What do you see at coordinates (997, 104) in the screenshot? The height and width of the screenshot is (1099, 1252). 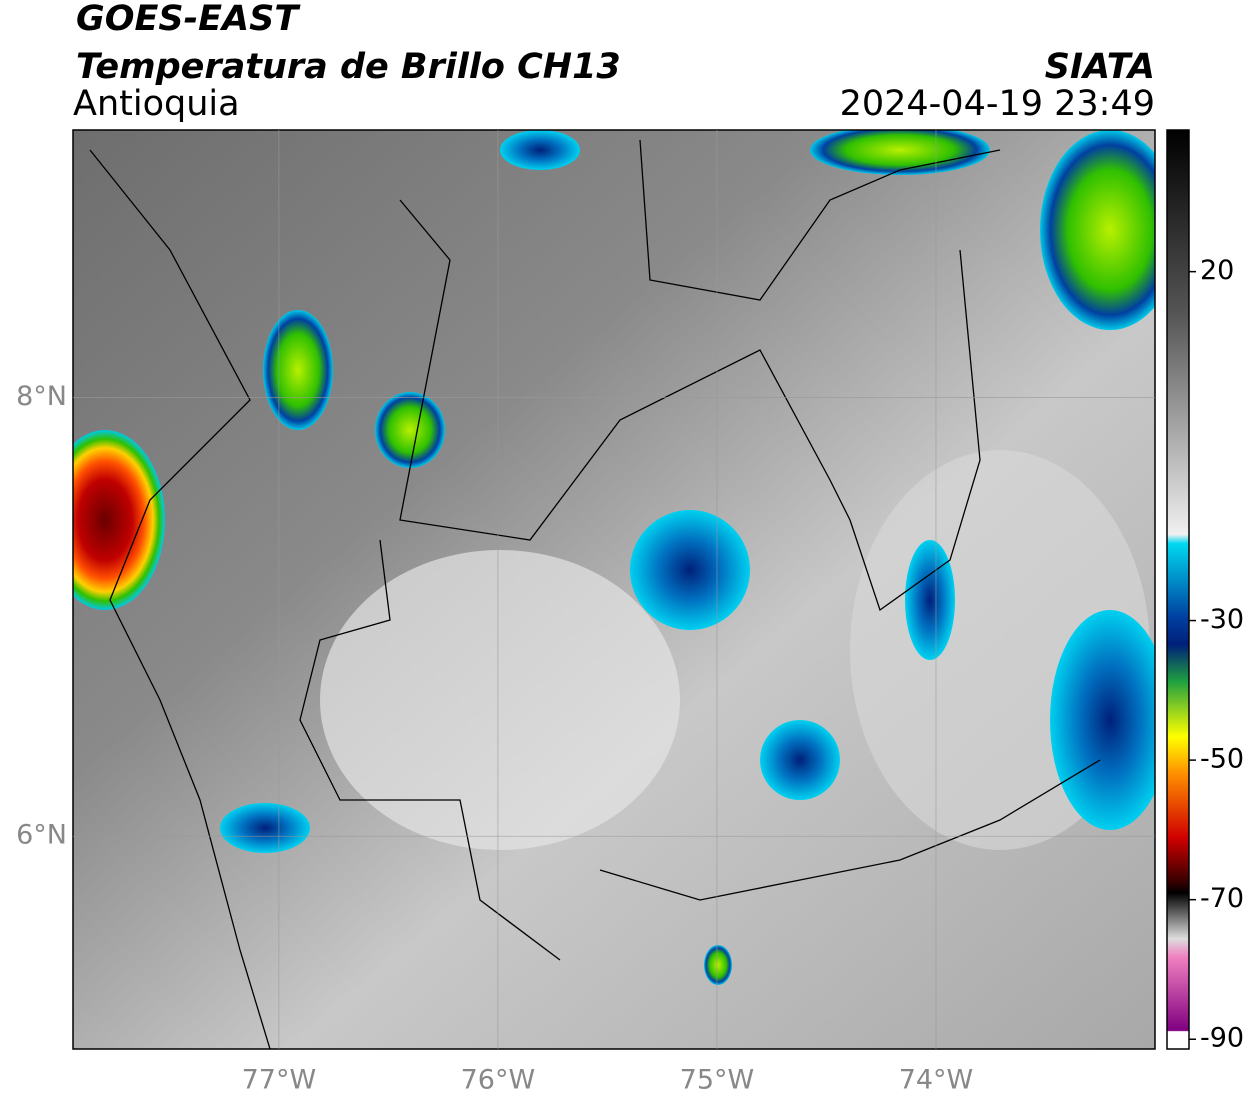 I see `datetime: 2024-04-19 23:49` at bounding box center [997, 104].